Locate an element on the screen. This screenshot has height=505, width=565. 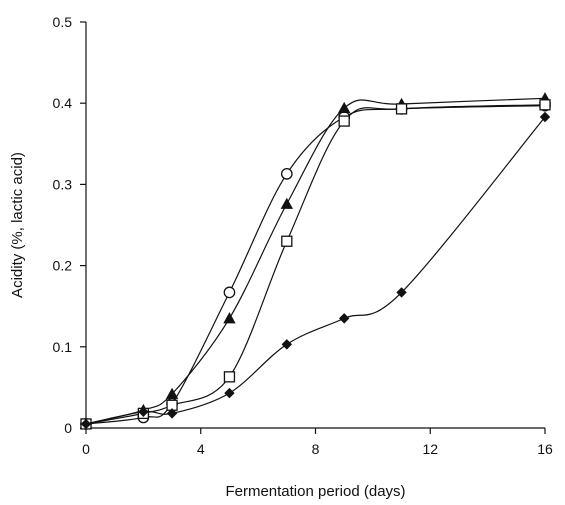
y-tick-label: 0.4 is located at coordinates (63, 103).